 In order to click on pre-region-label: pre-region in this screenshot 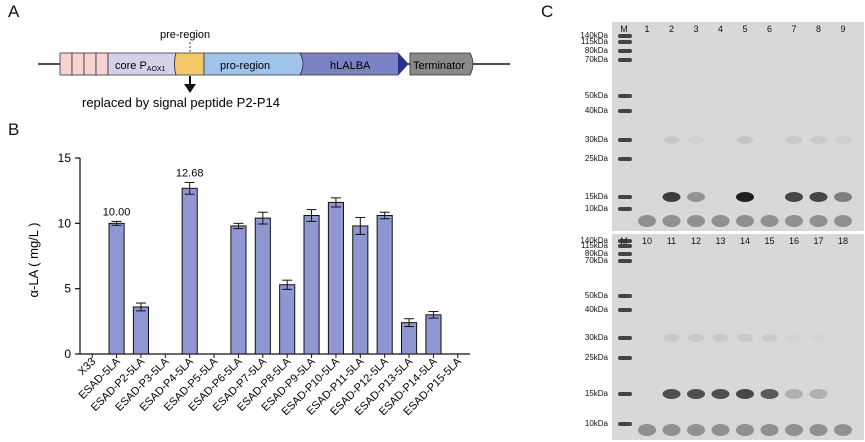, I will do `click(185, 35)`.